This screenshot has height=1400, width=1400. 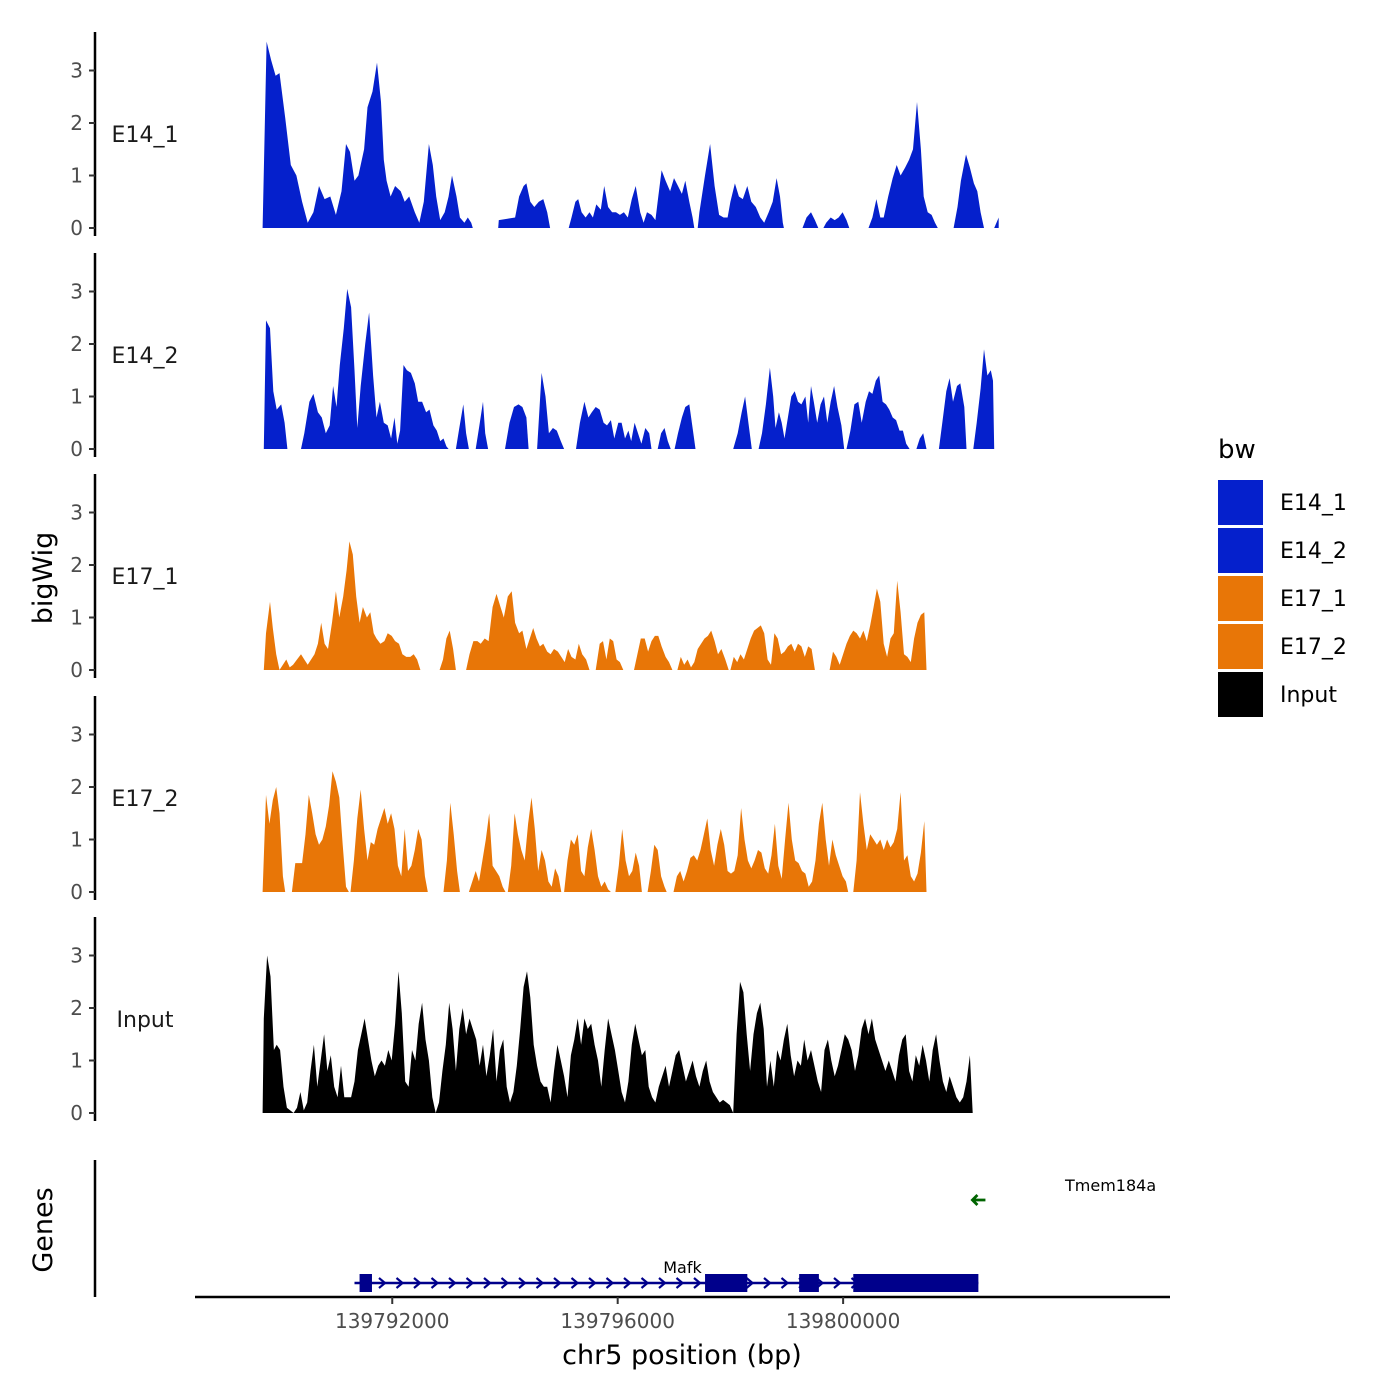 I want to click on y-tick-label-e17-1: 2, so click(x=76, y=565).